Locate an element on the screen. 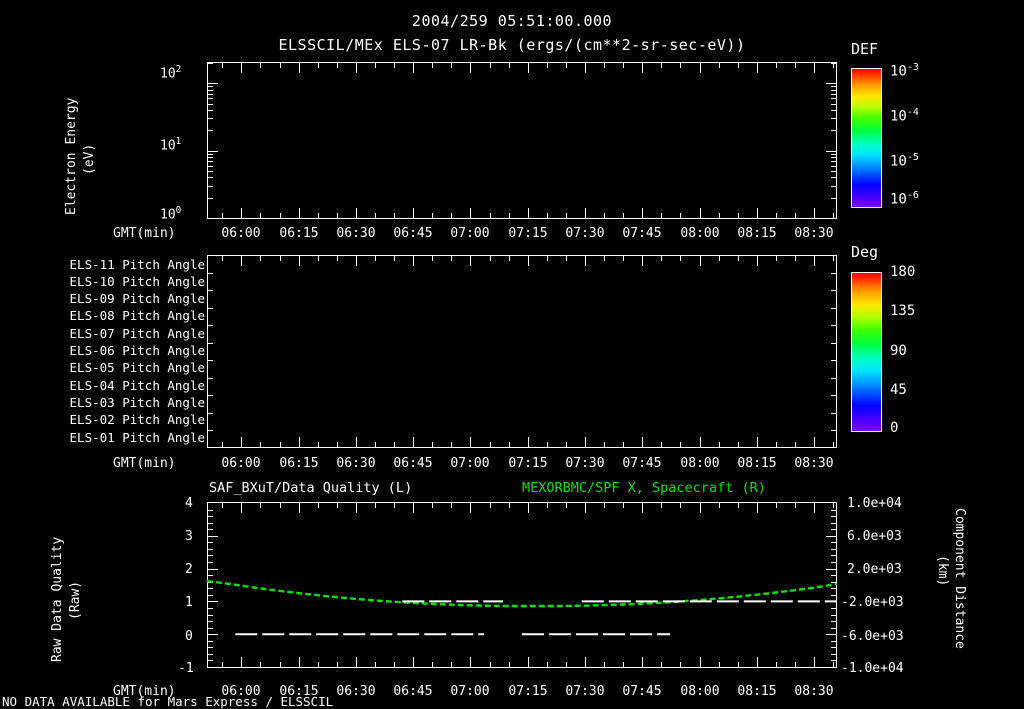 The width and height of the screenshot is (1024, 709). spectrogram-panel-energy is located at coordinates (522, 140).